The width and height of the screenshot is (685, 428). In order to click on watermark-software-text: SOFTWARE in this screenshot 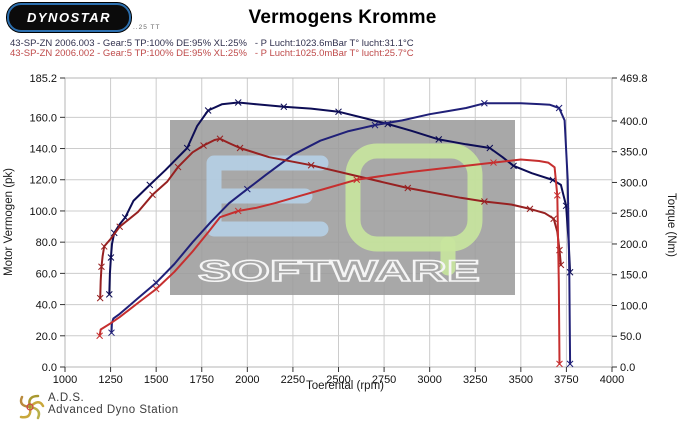, I will do `click(339, 271)`.